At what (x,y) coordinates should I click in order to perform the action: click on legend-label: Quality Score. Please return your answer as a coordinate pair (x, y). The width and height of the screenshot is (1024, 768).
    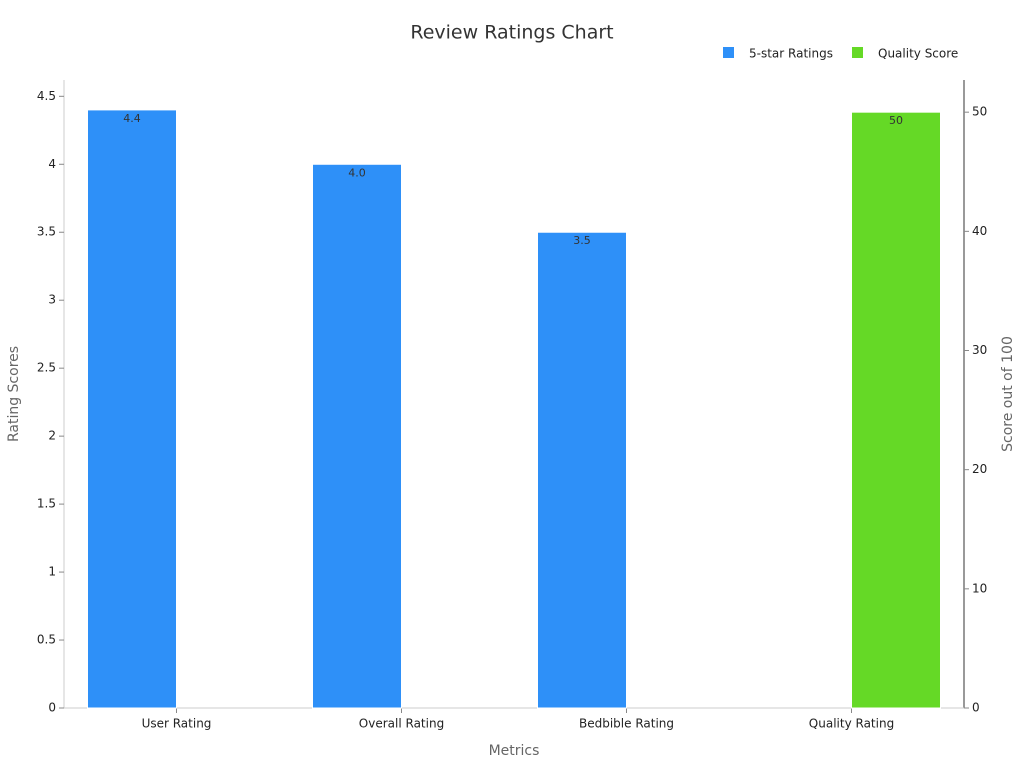
    Looking at the image, I should click on (918, 54).